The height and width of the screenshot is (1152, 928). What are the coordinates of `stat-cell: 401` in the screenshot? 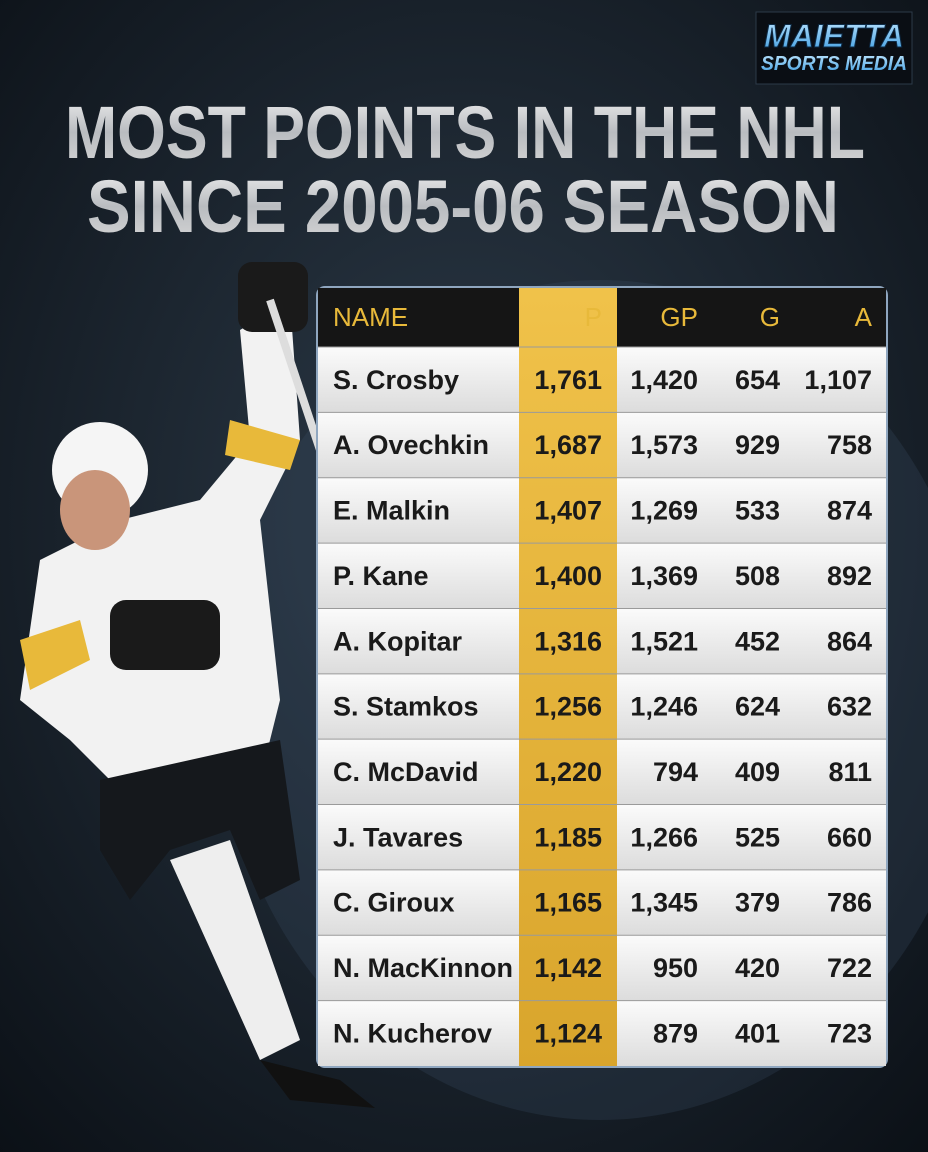 It's located at (757, 1033).